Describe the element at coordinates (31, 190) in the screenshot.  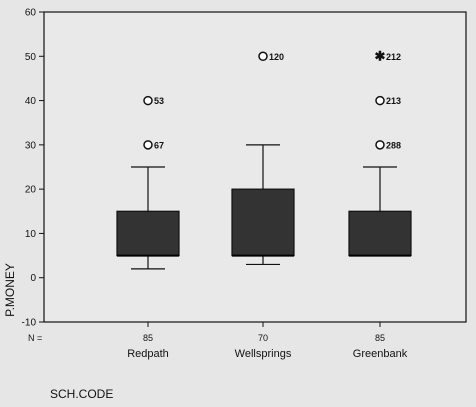
I see `y-tick-label: 20` at that location.